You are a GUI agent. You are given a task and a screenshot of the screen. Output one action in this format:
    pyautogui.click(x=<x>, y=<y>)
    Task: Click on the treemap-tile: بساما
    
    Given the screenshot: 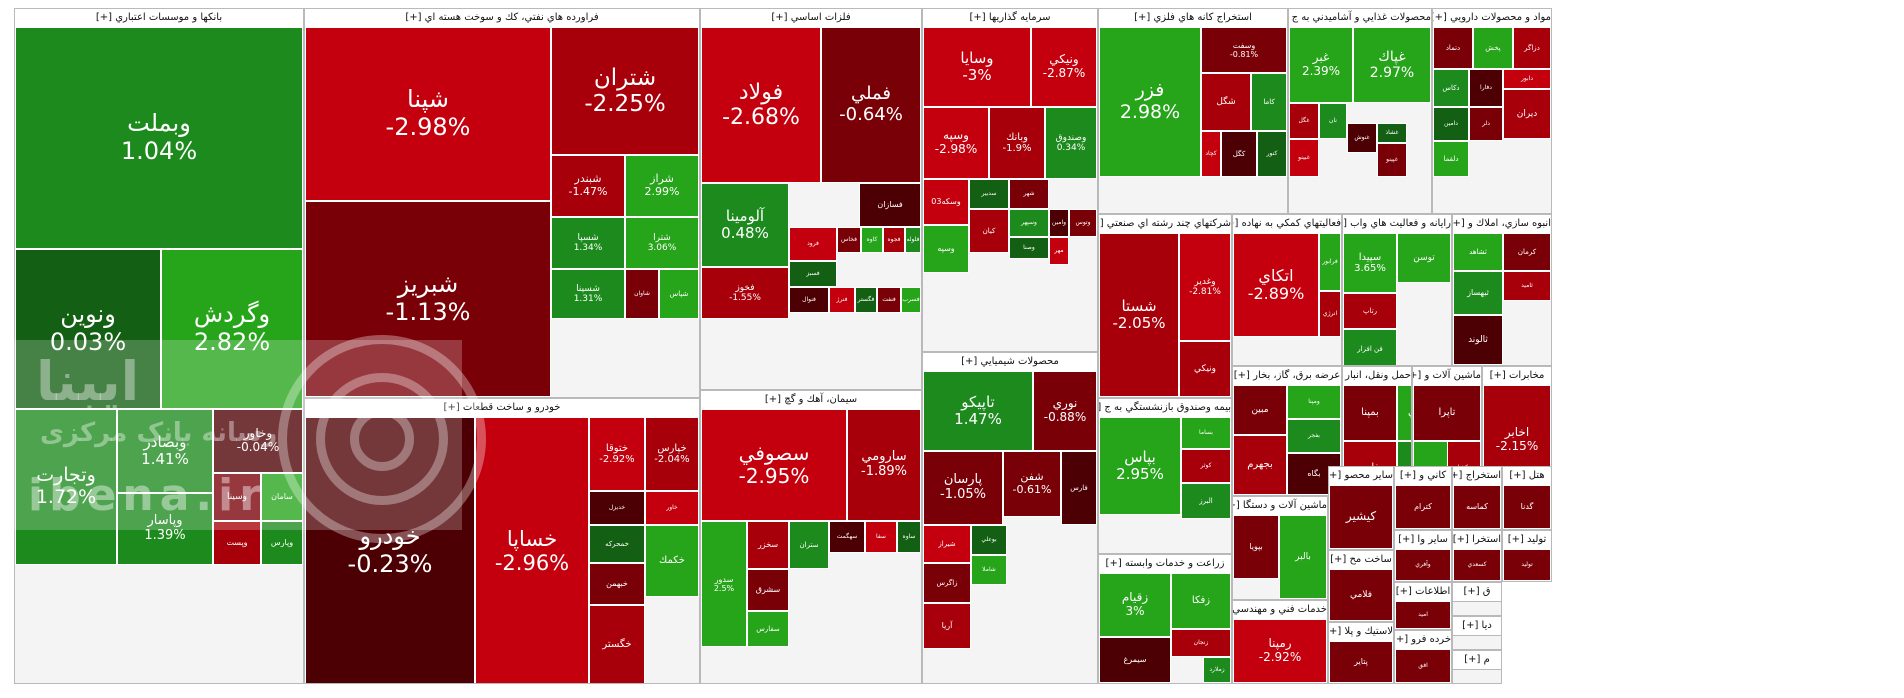 What is the action you would take?
    pyautogui.click(x=1206, y=433)
    